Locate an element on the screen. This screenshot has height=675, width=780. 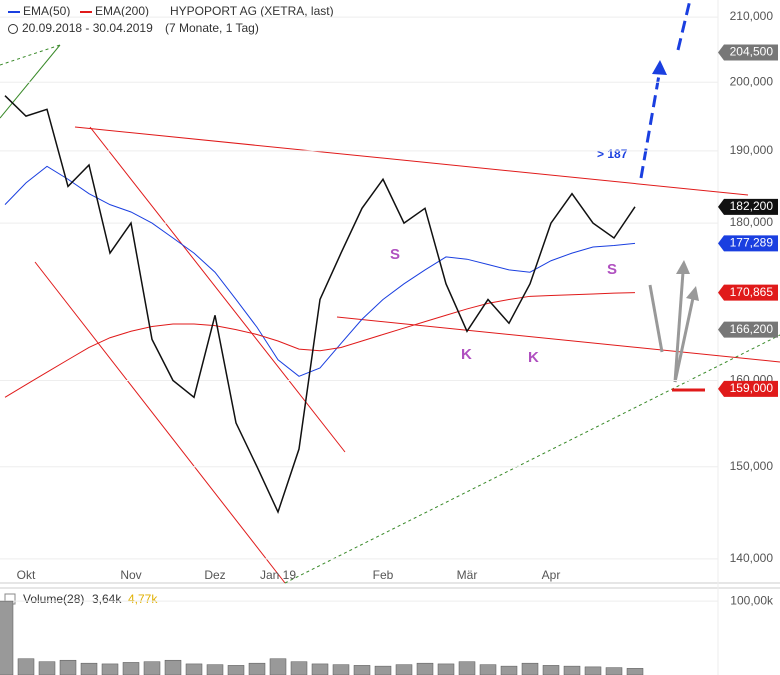
ema-line is located at coordinates (320, 345).